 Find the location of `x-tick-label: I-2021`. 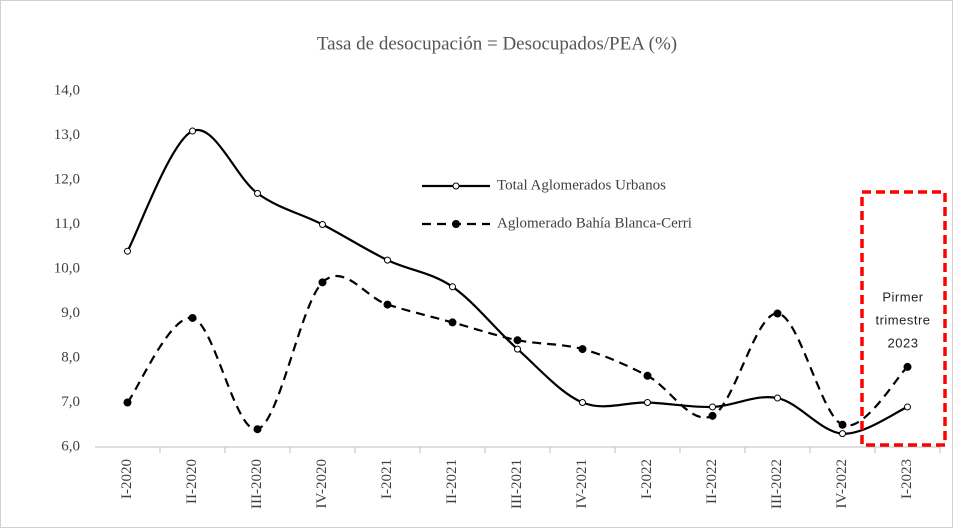

x-tick-label: I-2021 is located at coordinates (387, 479).